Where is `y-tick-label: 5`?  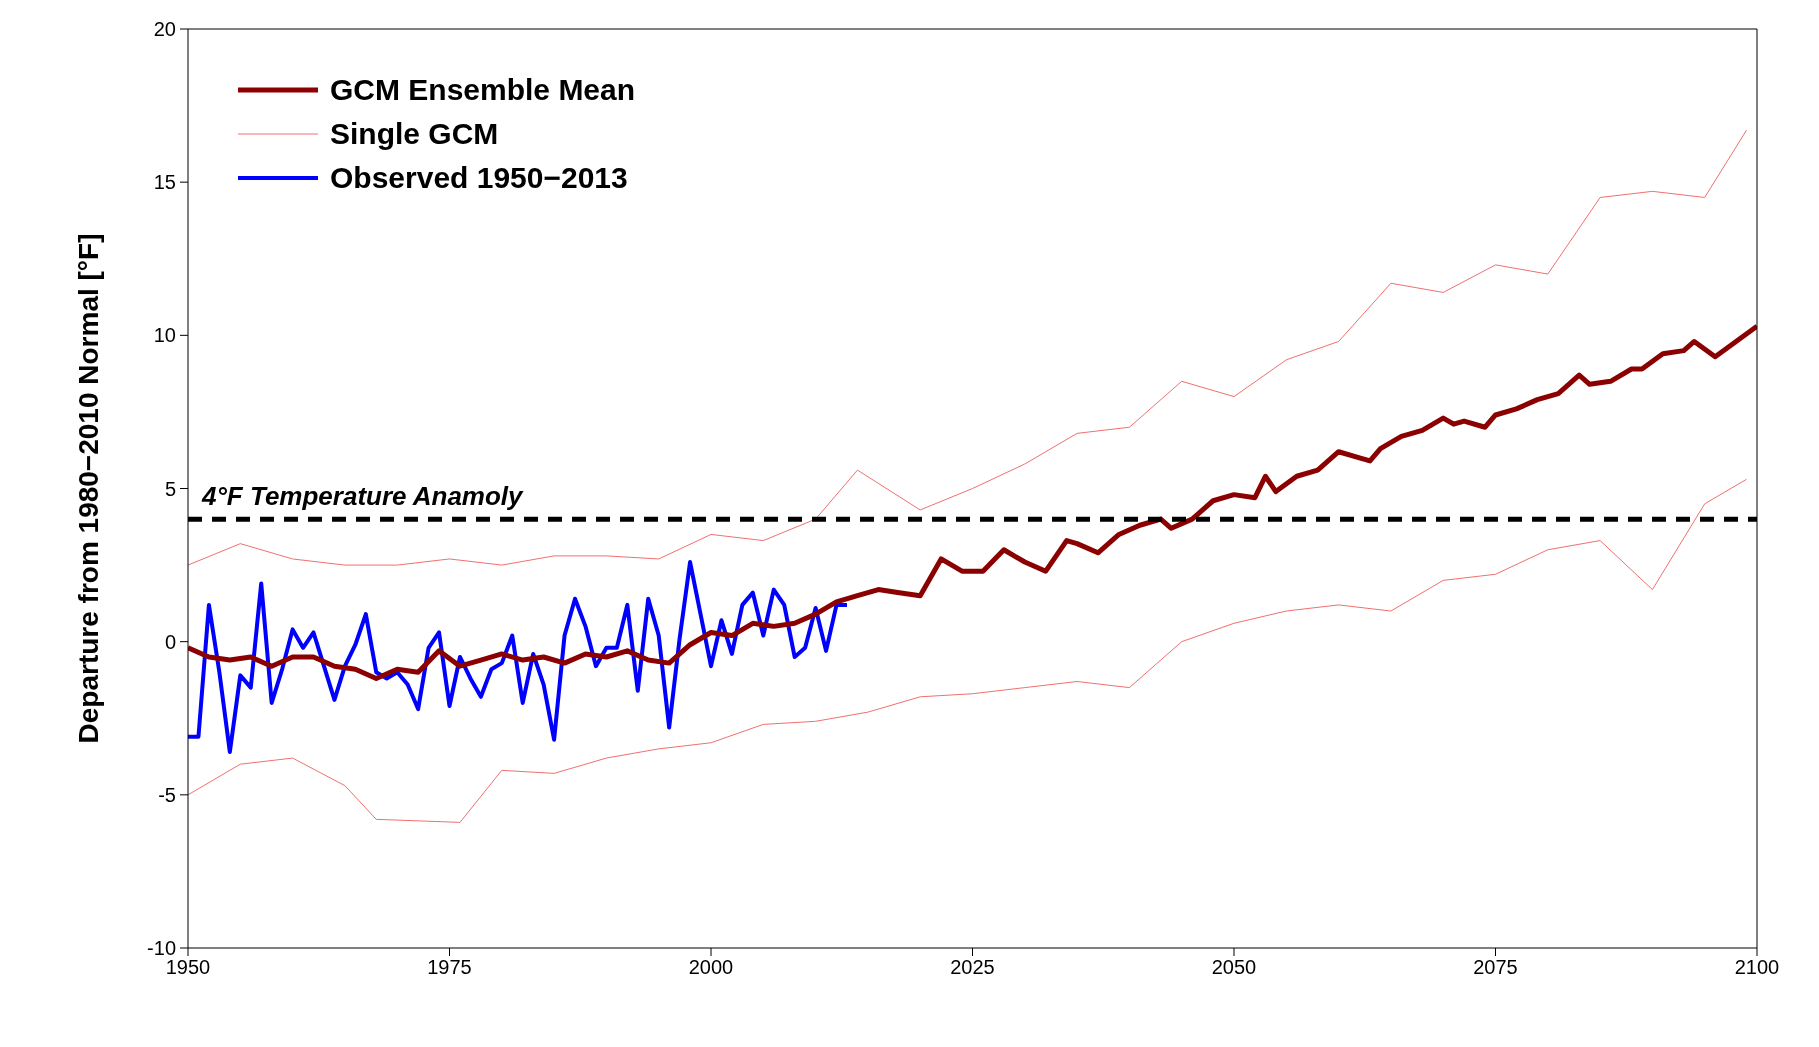 y-tick-label: 5 is located at coordinates (170, 488).